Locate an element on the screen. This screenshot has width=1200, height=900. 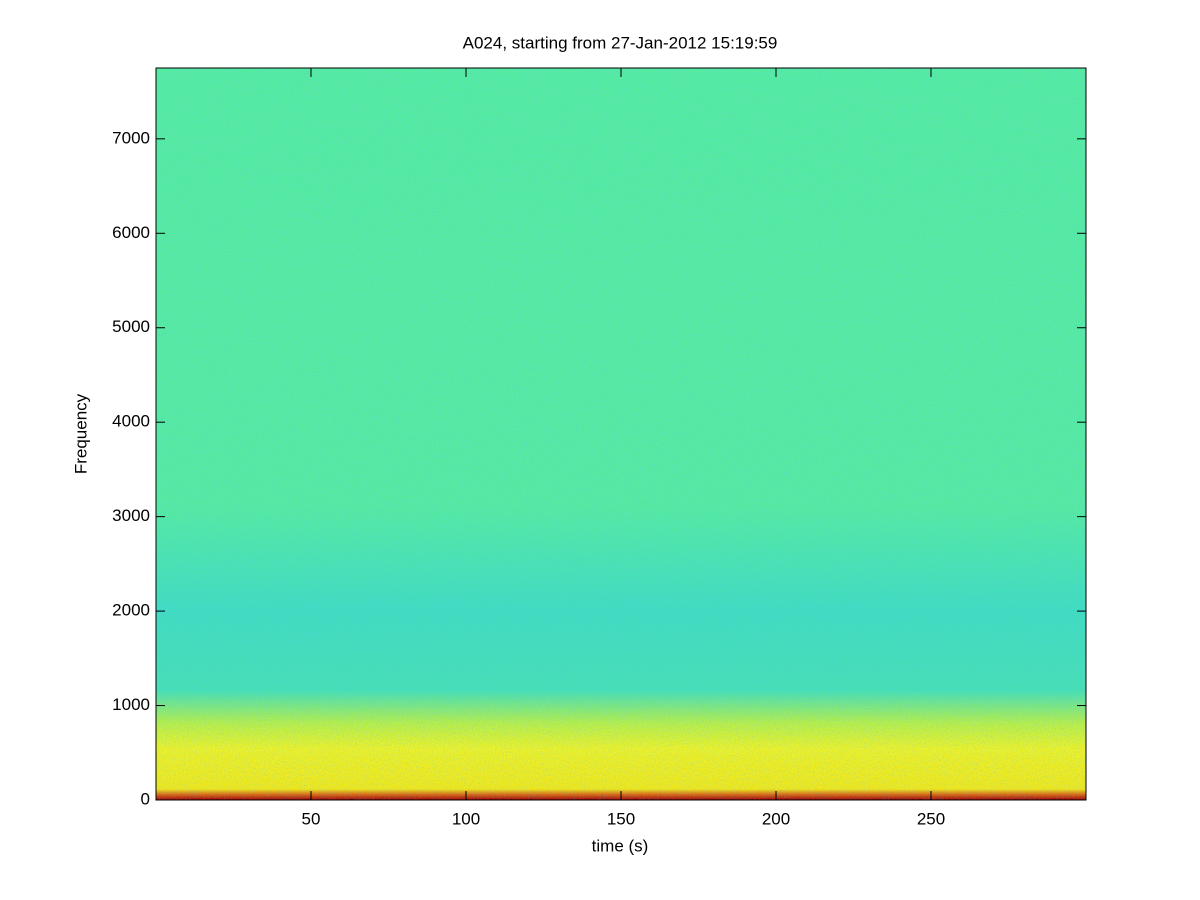
y-axis-label: Frequency is located at coordinates (80, 433).